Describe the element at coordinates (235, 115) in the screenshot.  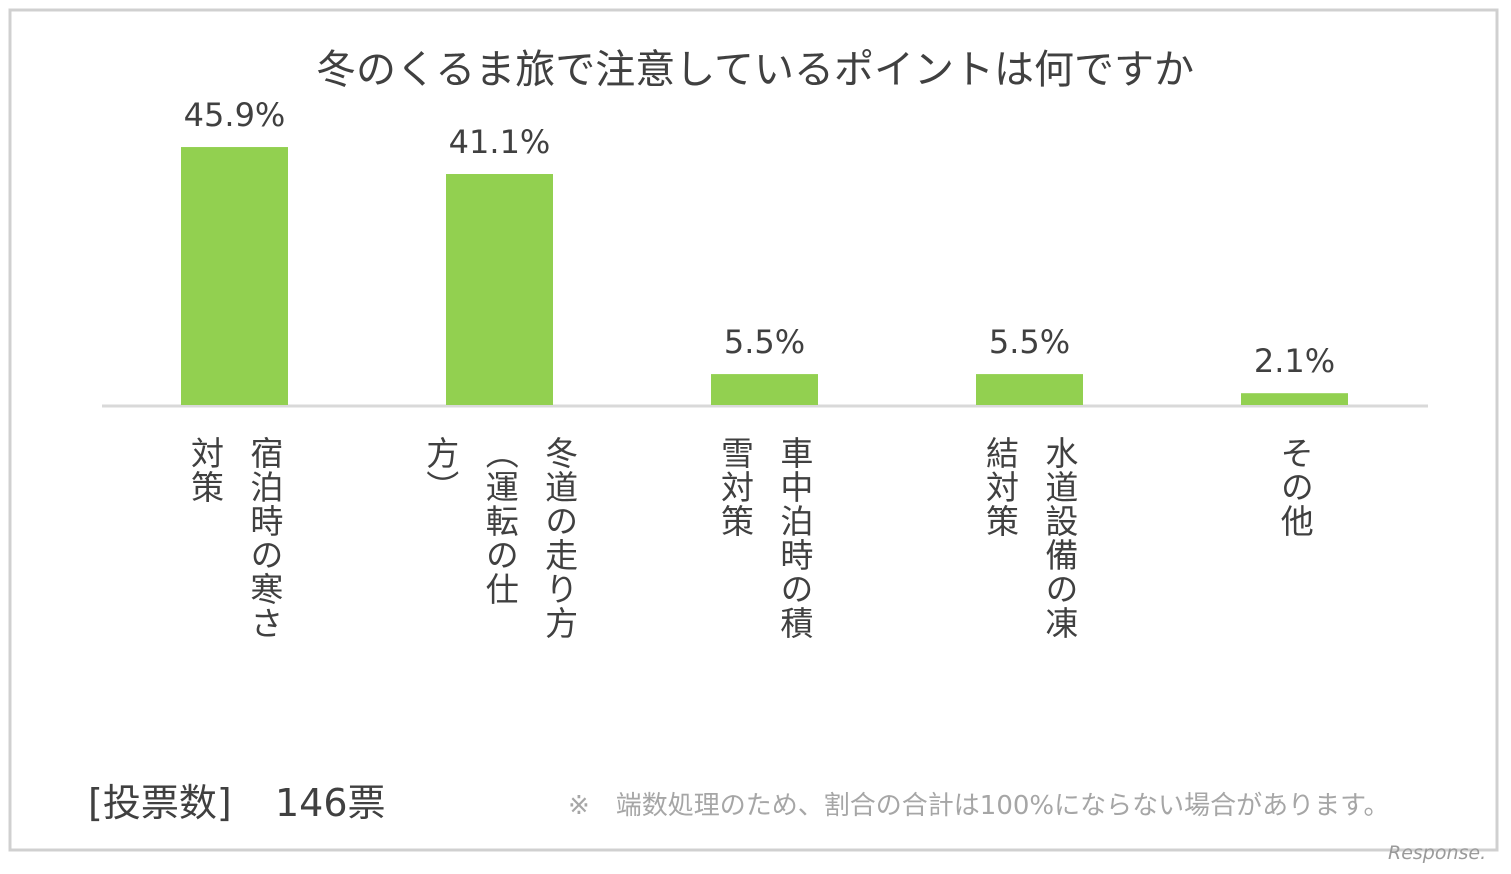
I see `value-label: 45.9%` at that location.